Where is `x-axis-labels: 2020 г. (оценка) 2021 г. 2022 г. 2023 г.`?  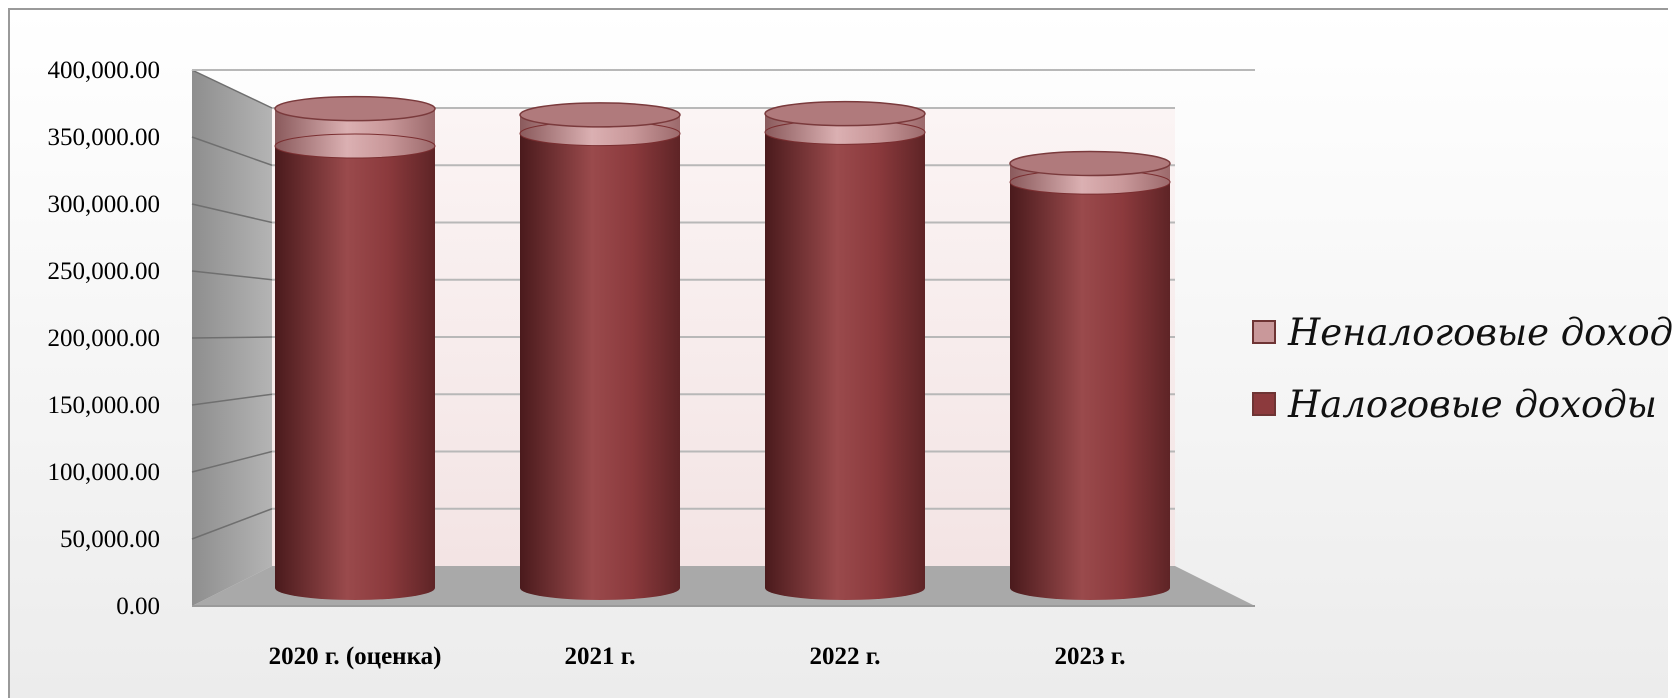
x-axis-labels: 2020 г. (оценка) 2021 г. 2022 г. 2023 г. is located at coordinates (697, 656).